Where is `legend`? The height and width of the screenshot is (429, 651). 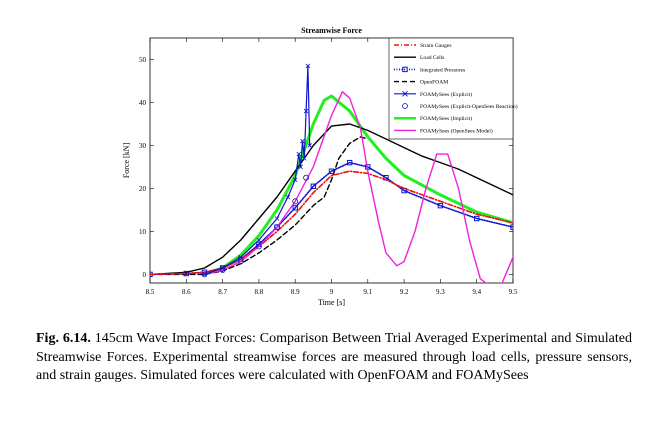 legend is located at coordinates (451, 88).